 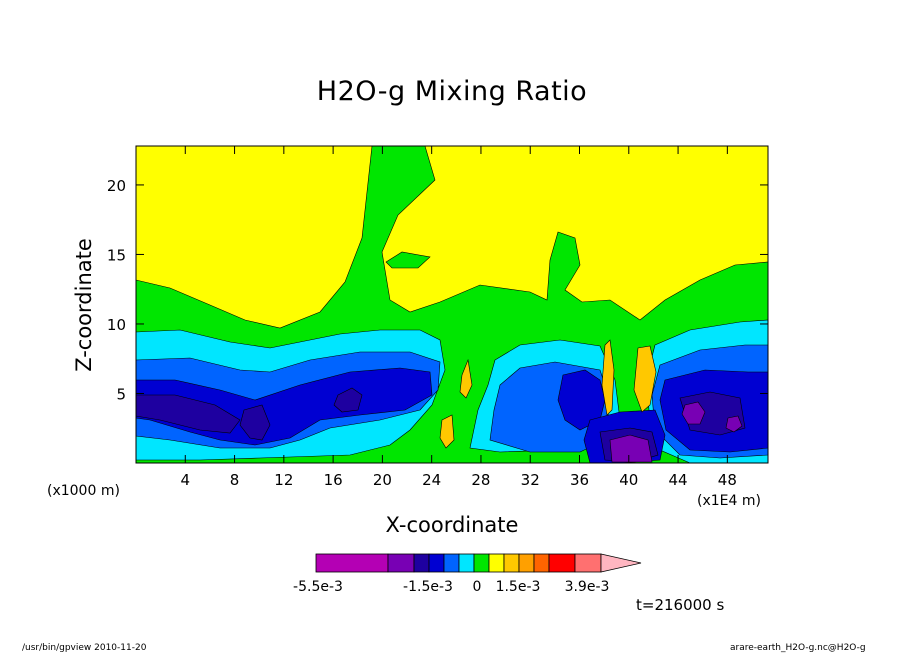 What do you see at coordinates (121, 394) in the screenshot?
I see `y-tick-label: 5` at bounding box center [121, 394].